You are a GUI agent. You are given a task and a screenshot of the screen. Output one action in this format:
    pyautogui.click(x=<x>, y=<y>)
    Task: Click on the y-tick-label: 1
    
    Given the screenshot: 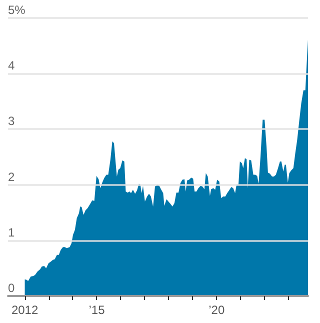 What is the action you would take?
    pyautogui.click(x=11, y=232)
    